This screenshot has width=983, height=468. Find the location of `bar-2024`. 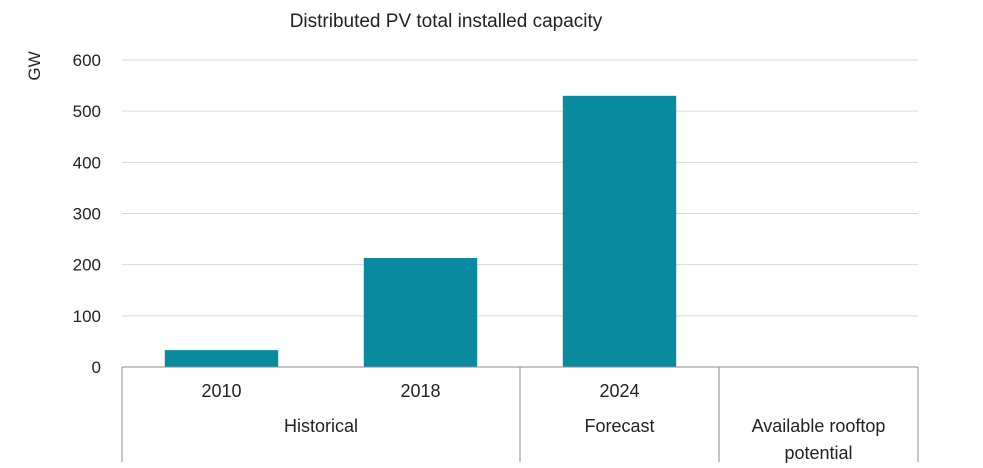

bar-2024 is located at coordinates (619, 231).